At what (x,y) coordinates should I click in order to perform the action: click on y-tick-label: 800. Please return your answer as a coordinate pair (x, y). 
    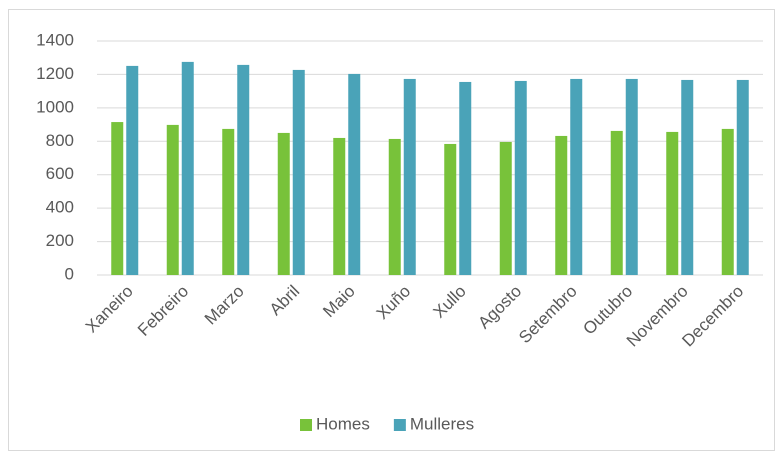
    Looking at the image, I should click on (60, 140).